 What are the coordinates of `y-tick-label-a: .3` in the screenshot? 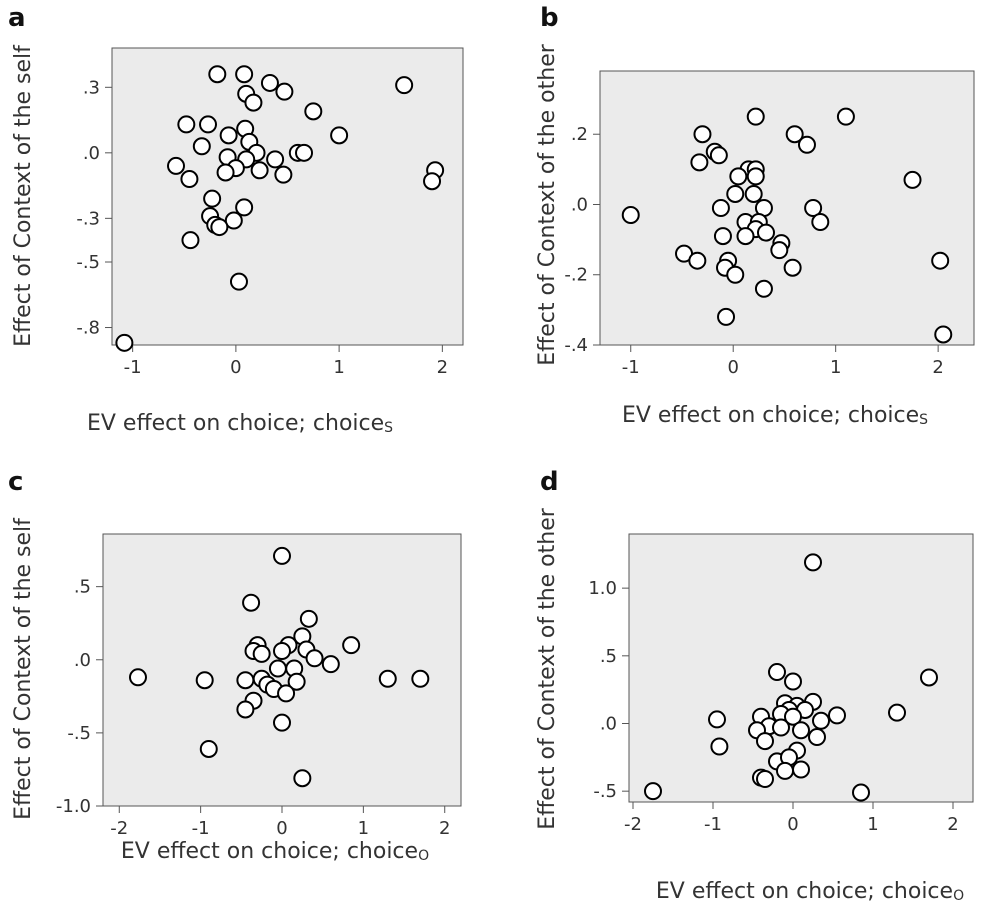 It's located at (91, 87).